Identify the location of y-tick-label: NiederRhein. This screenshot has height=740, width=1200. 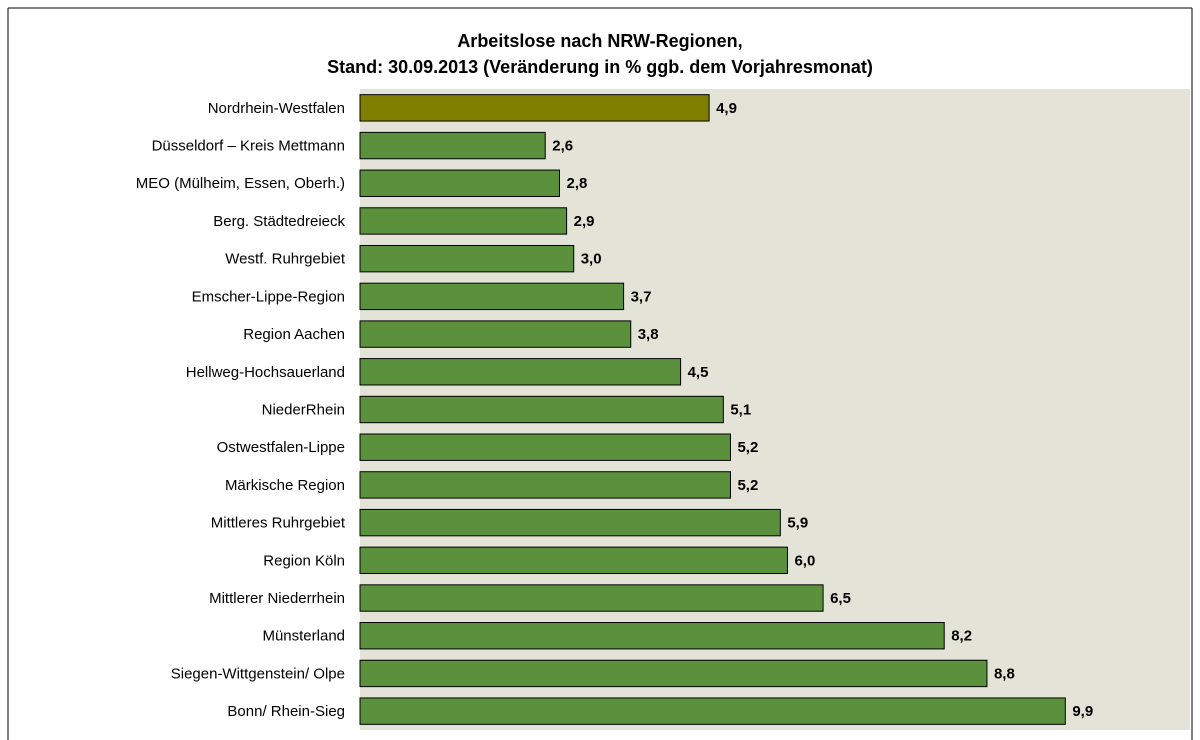
(303, 409).